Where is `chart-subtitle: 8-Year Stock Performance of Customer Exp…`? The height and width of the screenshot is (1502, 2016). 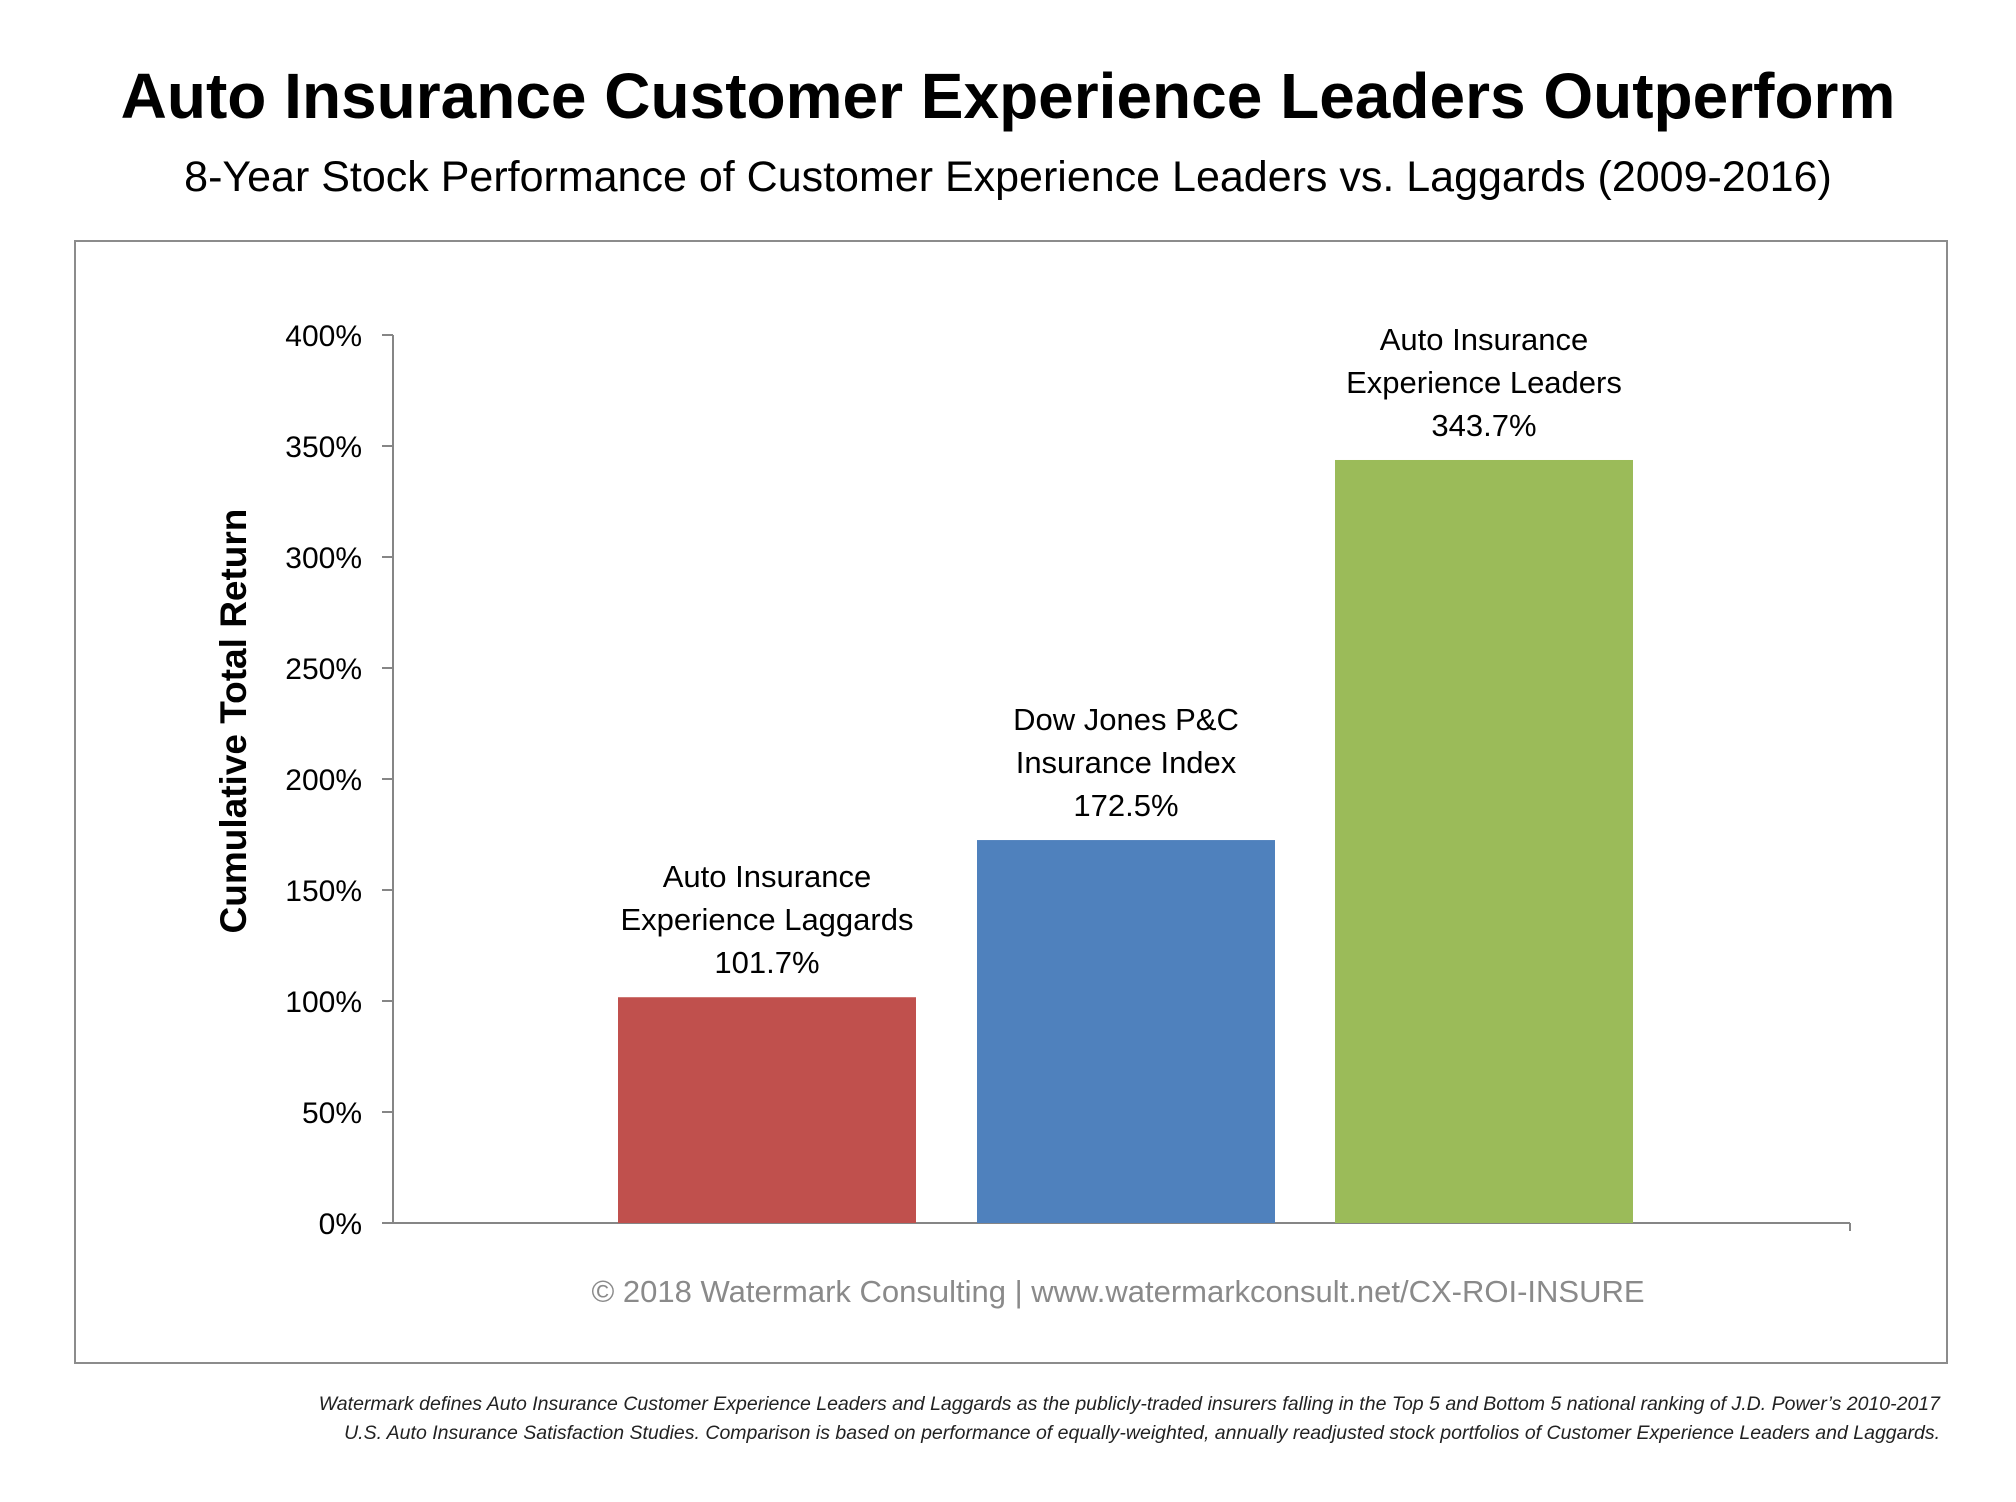
chart-subtitle: 8-Year Stock Performance of Customer Exp… is located at coordinates (1008, 177).